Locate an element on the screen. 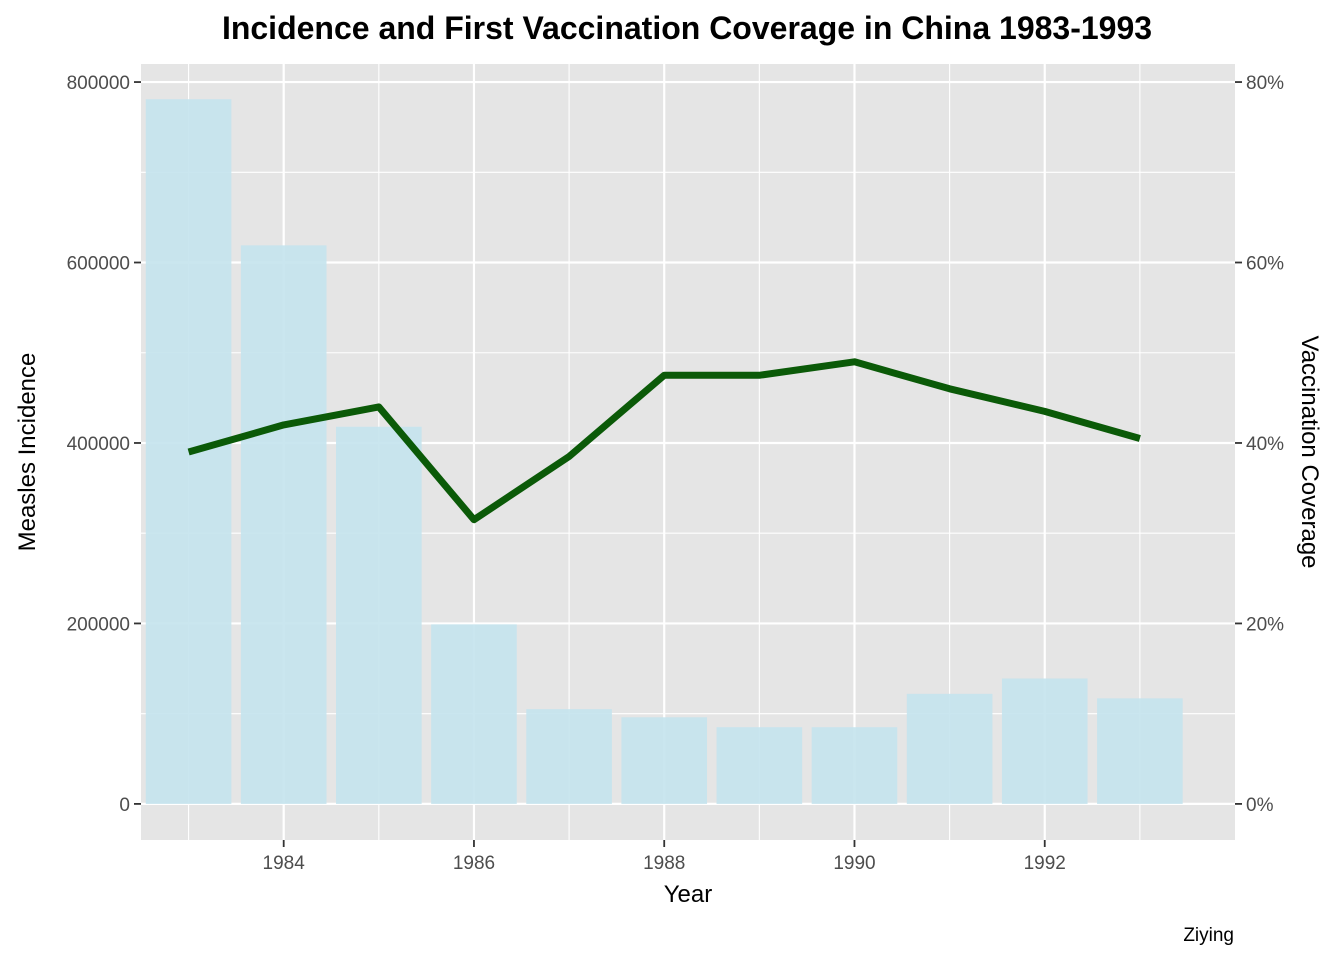 The image size is (1344, 960). incidence-bar-1985 is located at coordinates (379, 615).